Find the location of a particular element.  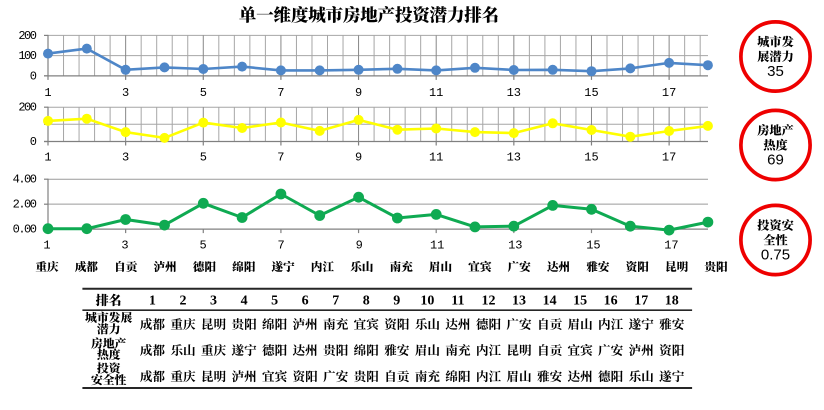

svg-text: 0.75 is located at coordinates (775, 254).